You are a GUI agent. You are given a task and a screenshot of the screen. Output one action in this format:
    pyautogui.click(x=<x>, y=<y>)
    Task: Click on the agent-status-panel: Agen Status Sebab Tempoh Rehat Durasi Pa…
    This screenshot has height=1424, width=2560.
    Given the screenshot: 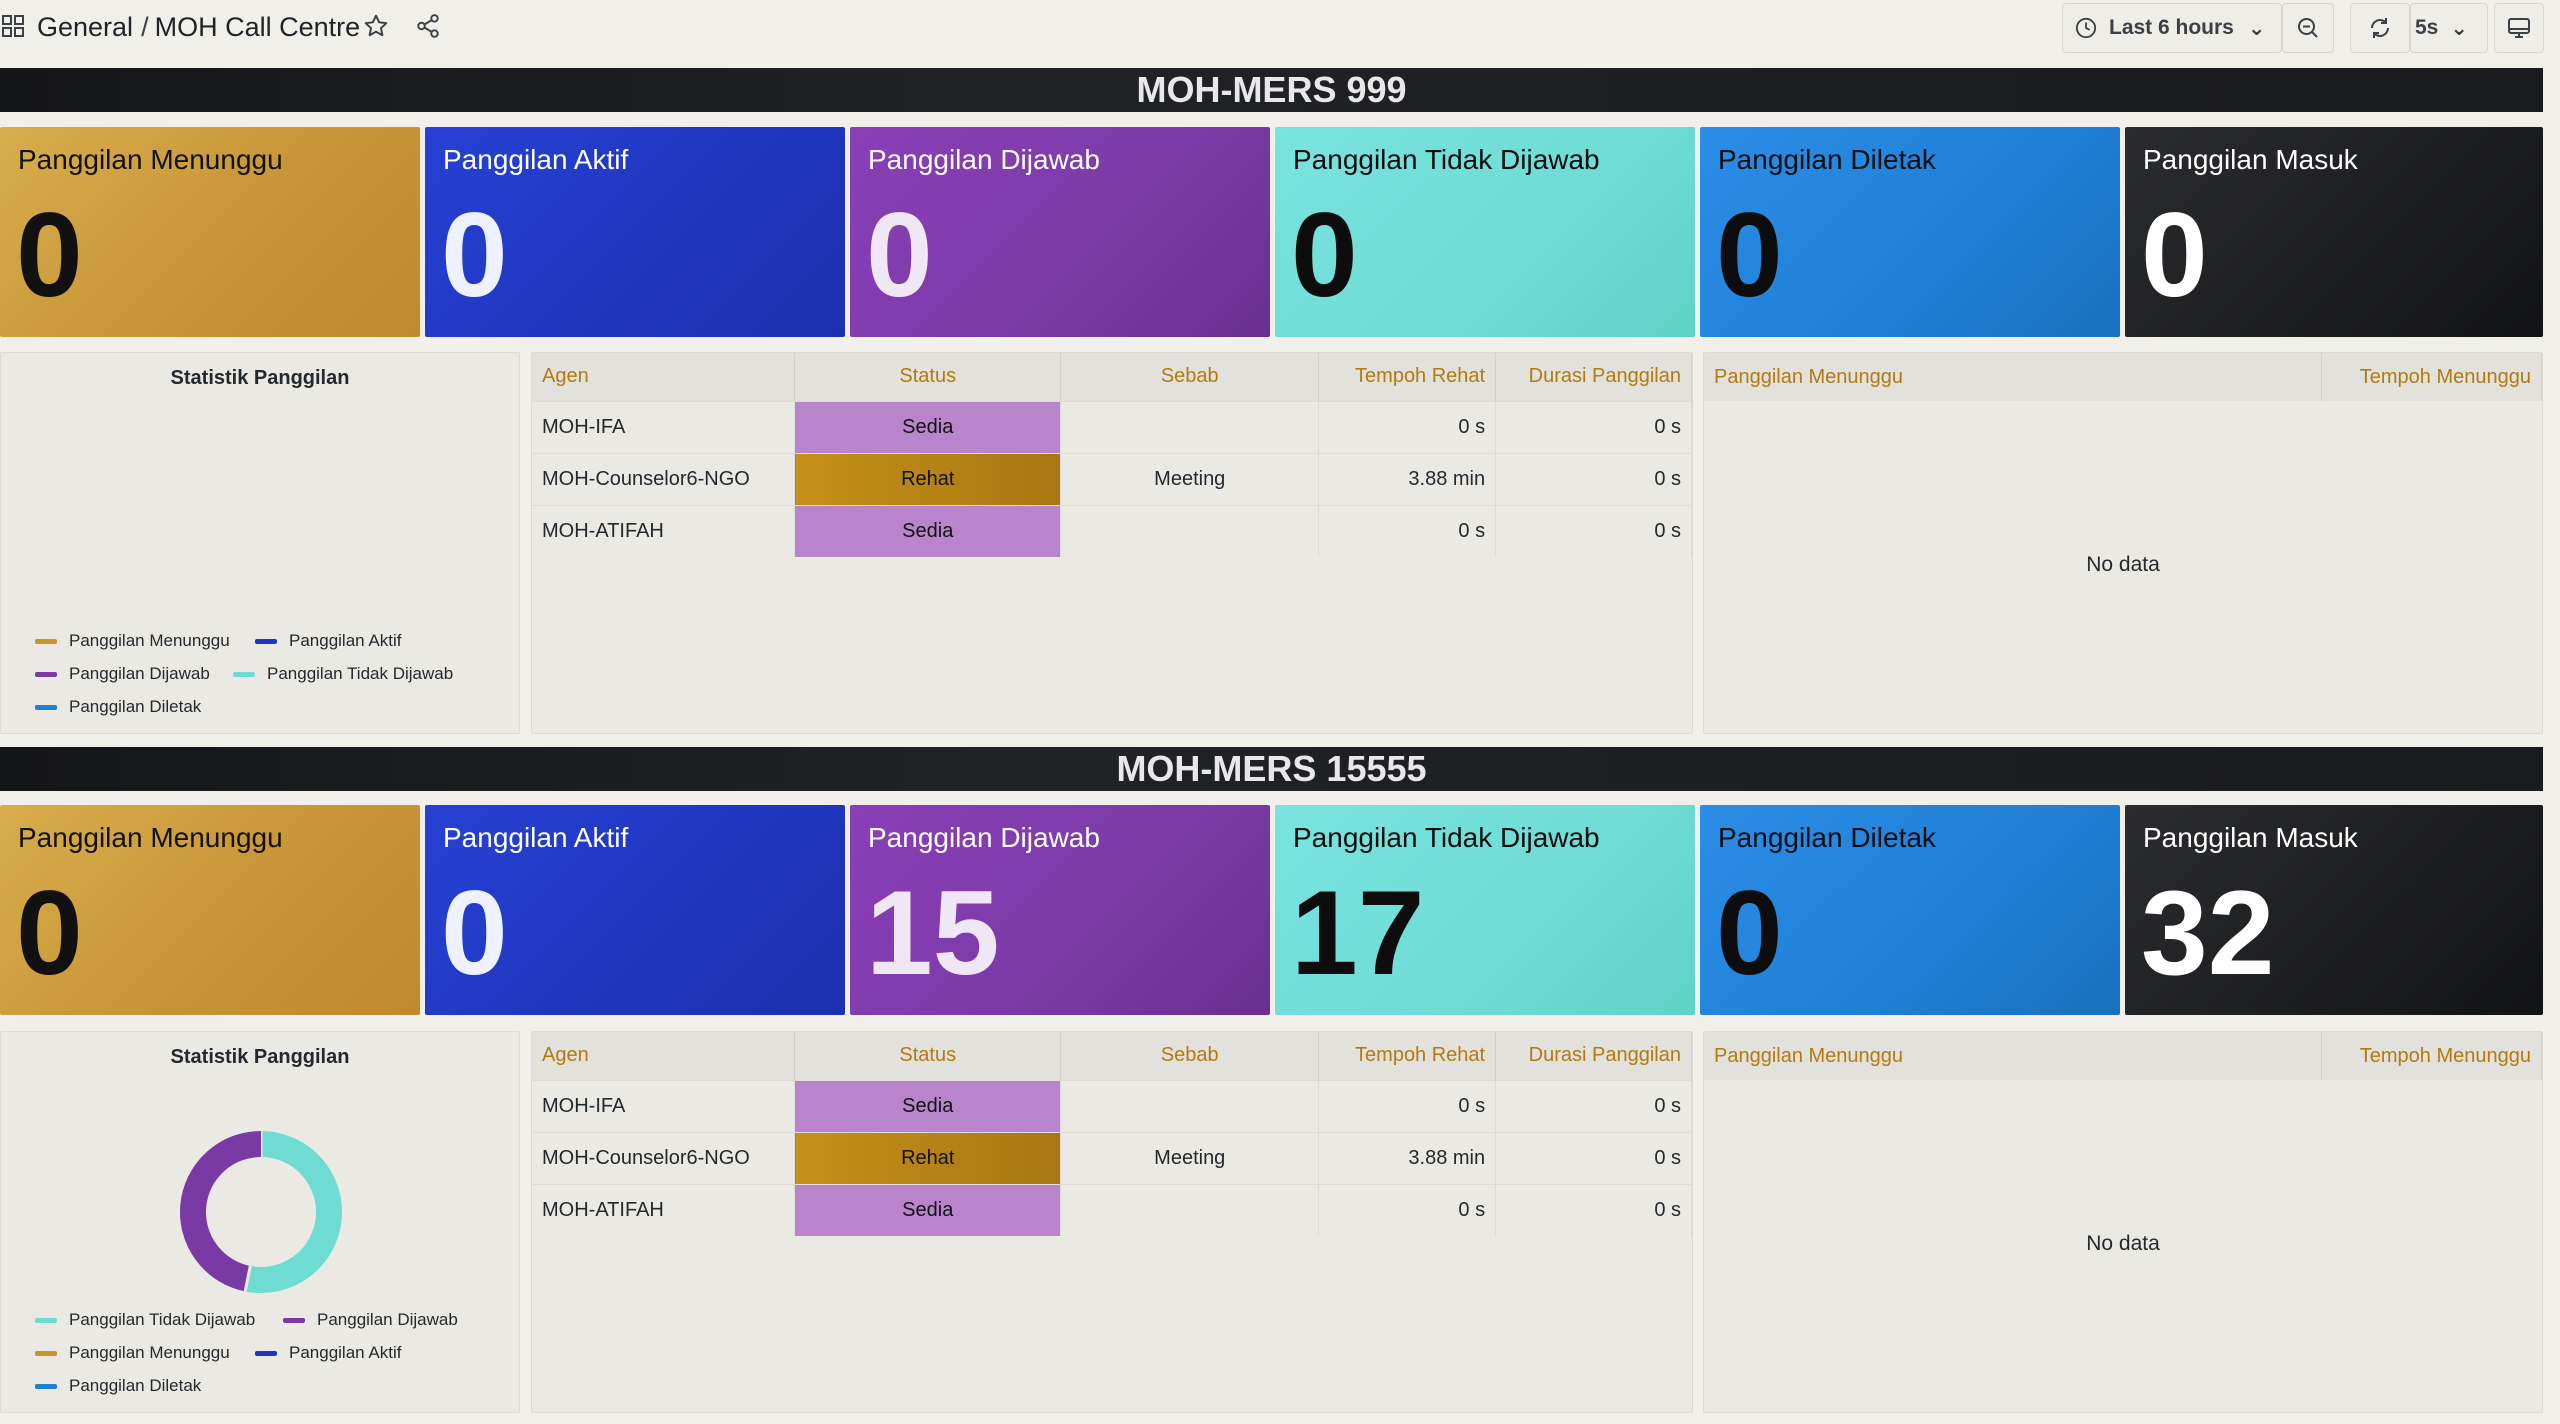 What is the action you would take?
    pyautogui.click(x=1112, y=543)
    